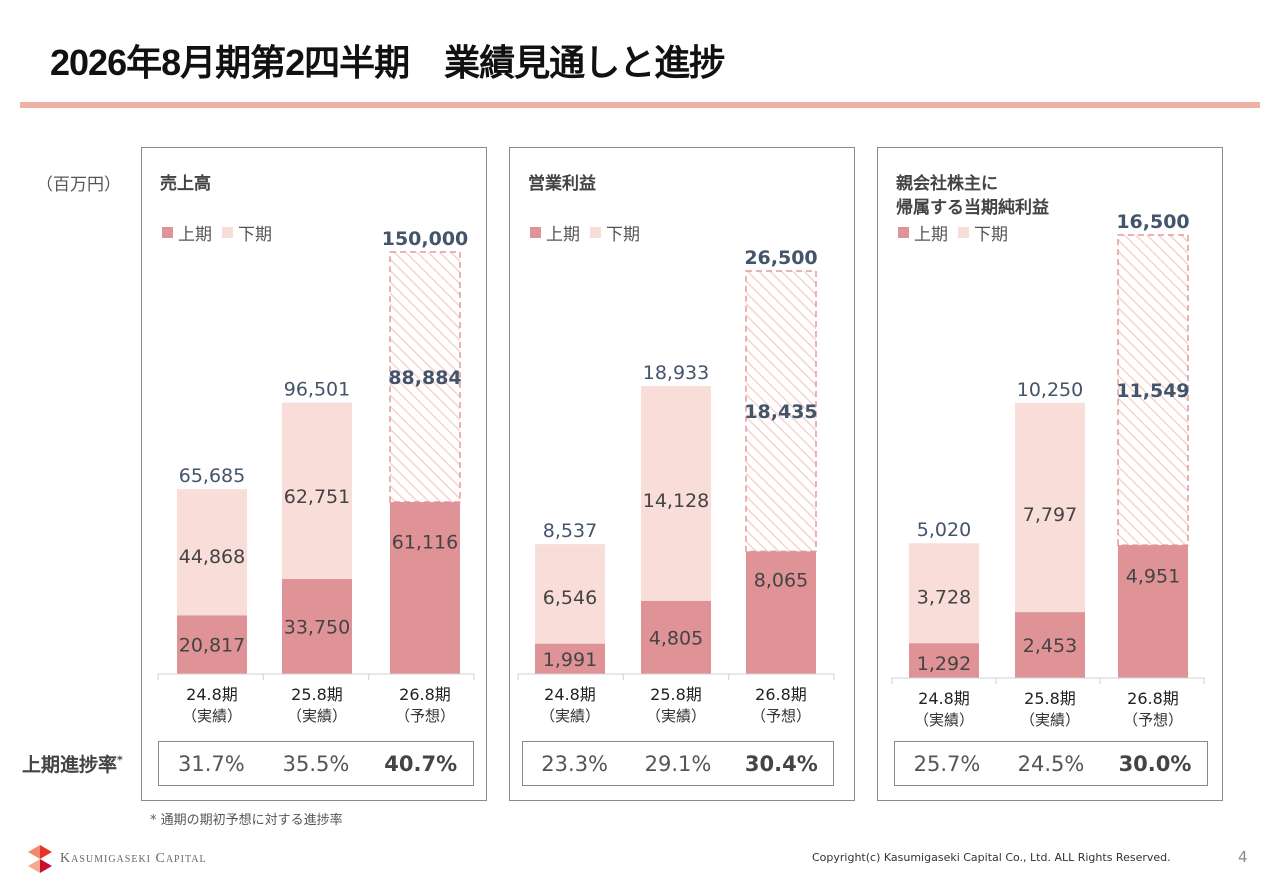 The image size is (1280, 886). I want to click on data-label-second-half: 11,549, so click(1152, 391).